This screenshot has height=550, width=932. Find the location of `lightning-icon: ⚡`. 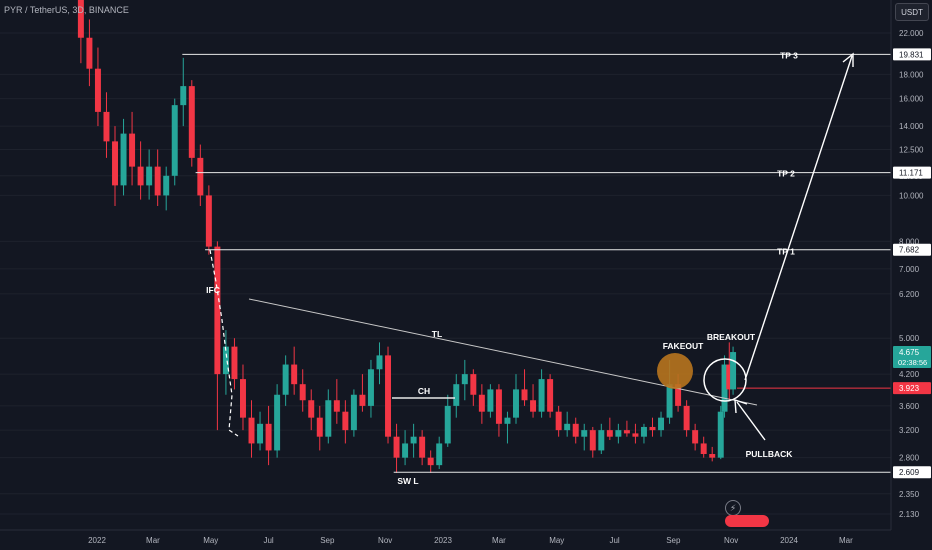

lightning-icon: ⚡ is located at coordinates (733, 508).